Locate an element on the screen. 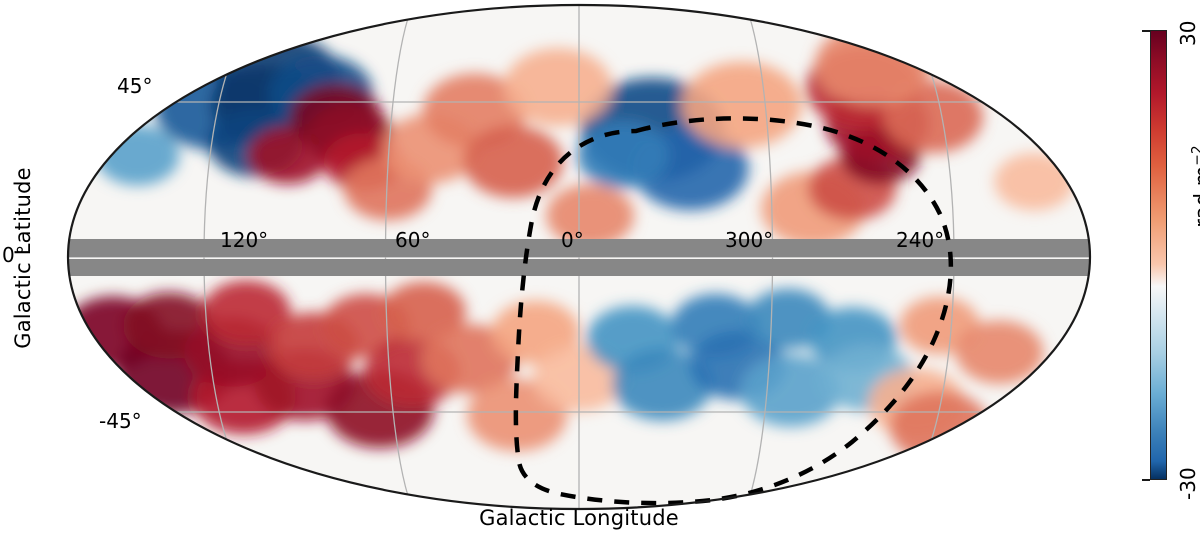  colorbar-tick-min is located at coordinates (1146, 480).